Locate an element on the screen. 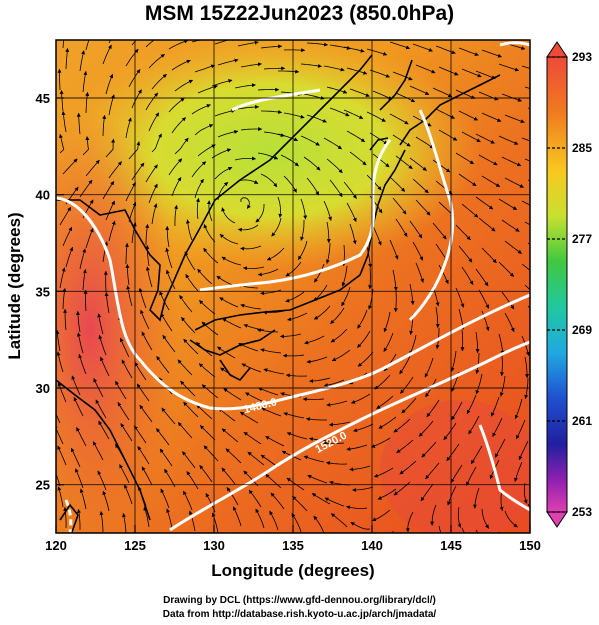  colorbar-body is located at coordinates (557, 284).